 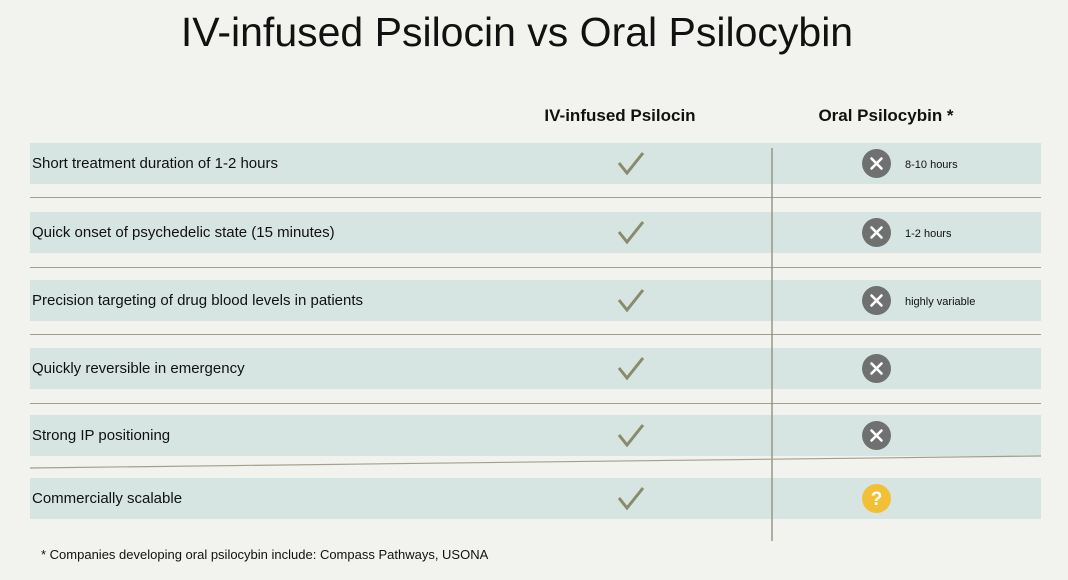 I want to click on comparison-row: Commercially scalable ?, so click(x=535, y=498).